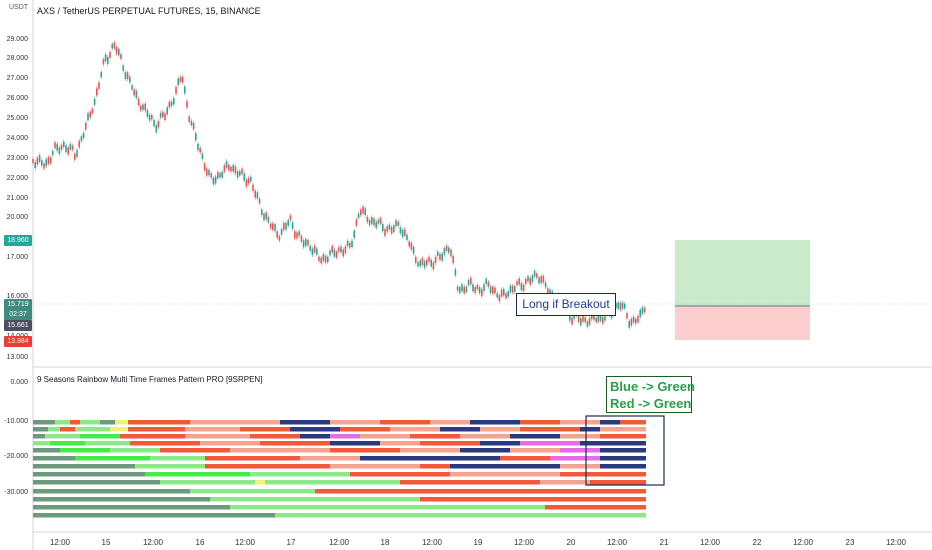 The image size is (932, 550). What do you see at coordinates (478, 542) in the screenshot?
I see `time-tick: 19` at bounding box center [478, 542].